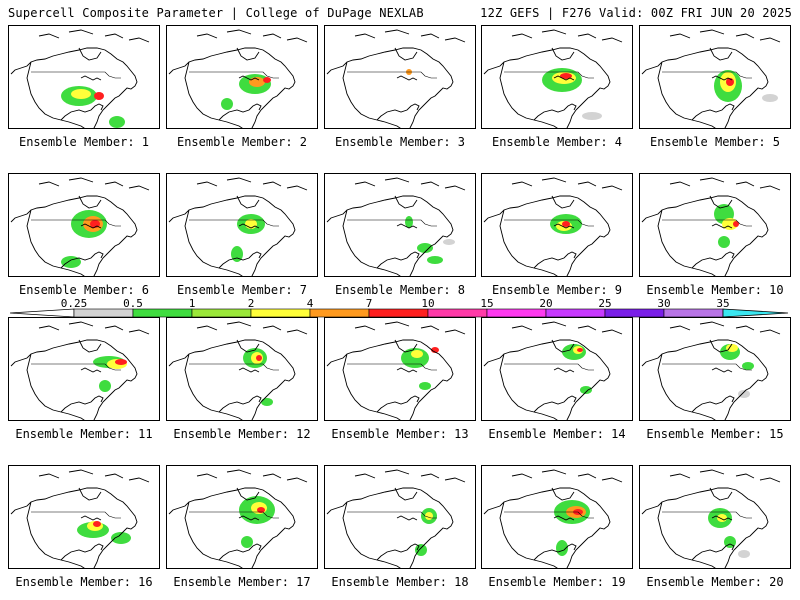 This screenshot has height=600, width=800. Describe the element at coordinates (251, 303) in the screenshot. I see `color-scale-tick-label: 2` at that location.